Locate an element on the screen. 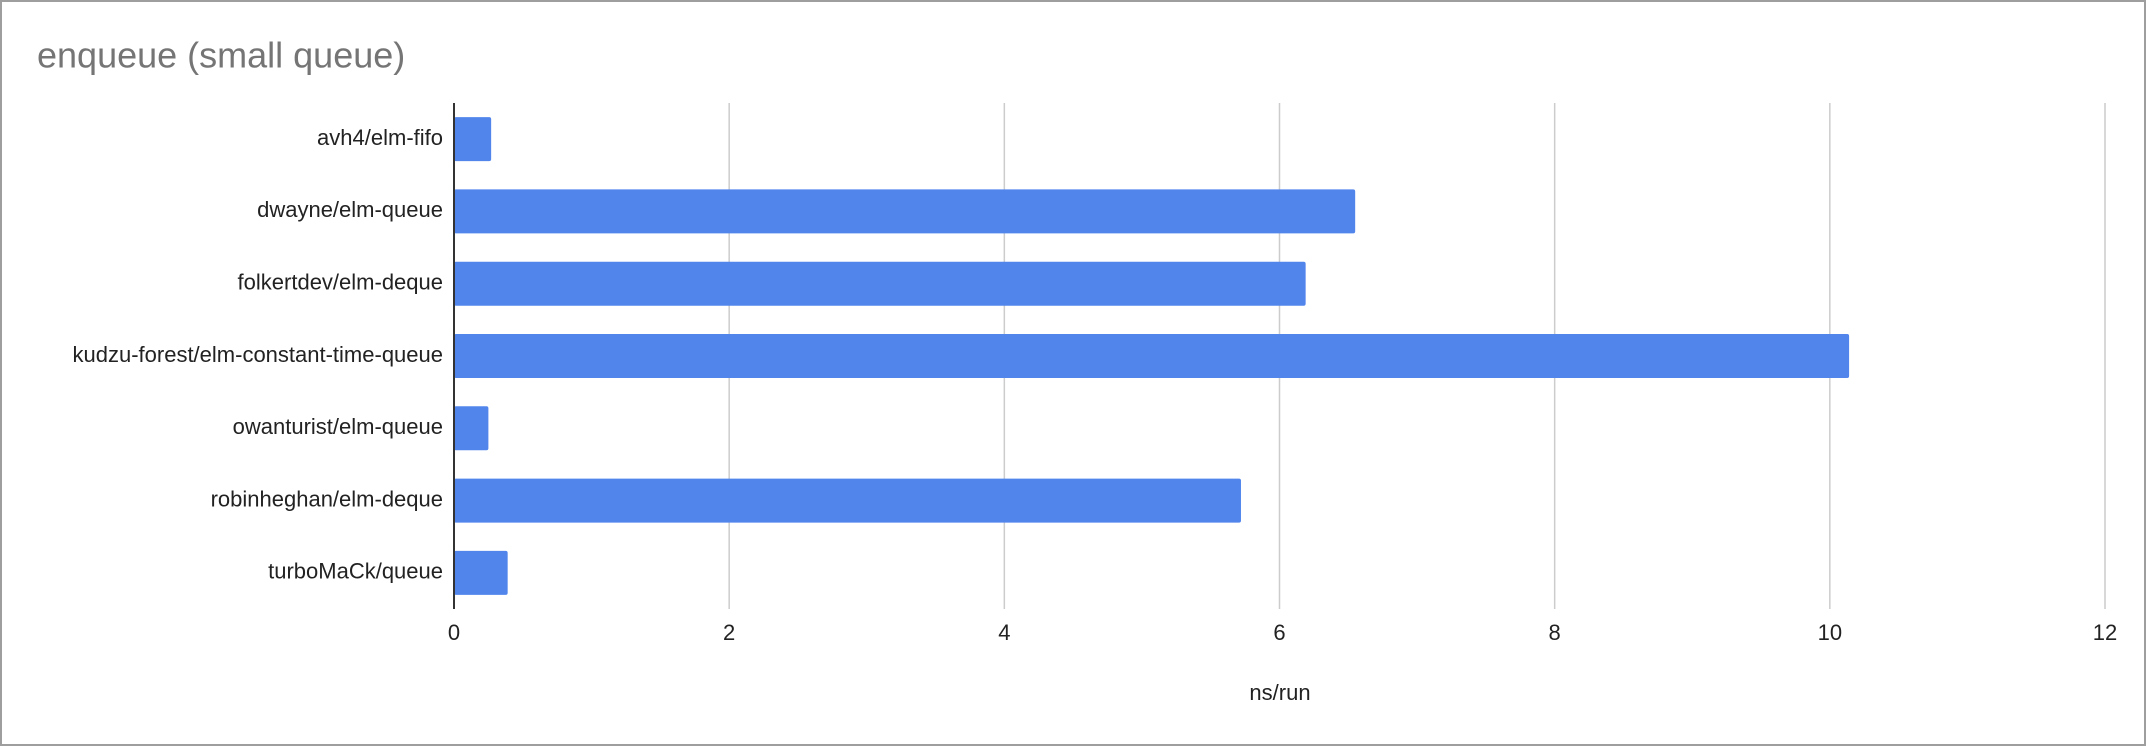  x-tick-label: 12 is located at coordinates (2105, 632).